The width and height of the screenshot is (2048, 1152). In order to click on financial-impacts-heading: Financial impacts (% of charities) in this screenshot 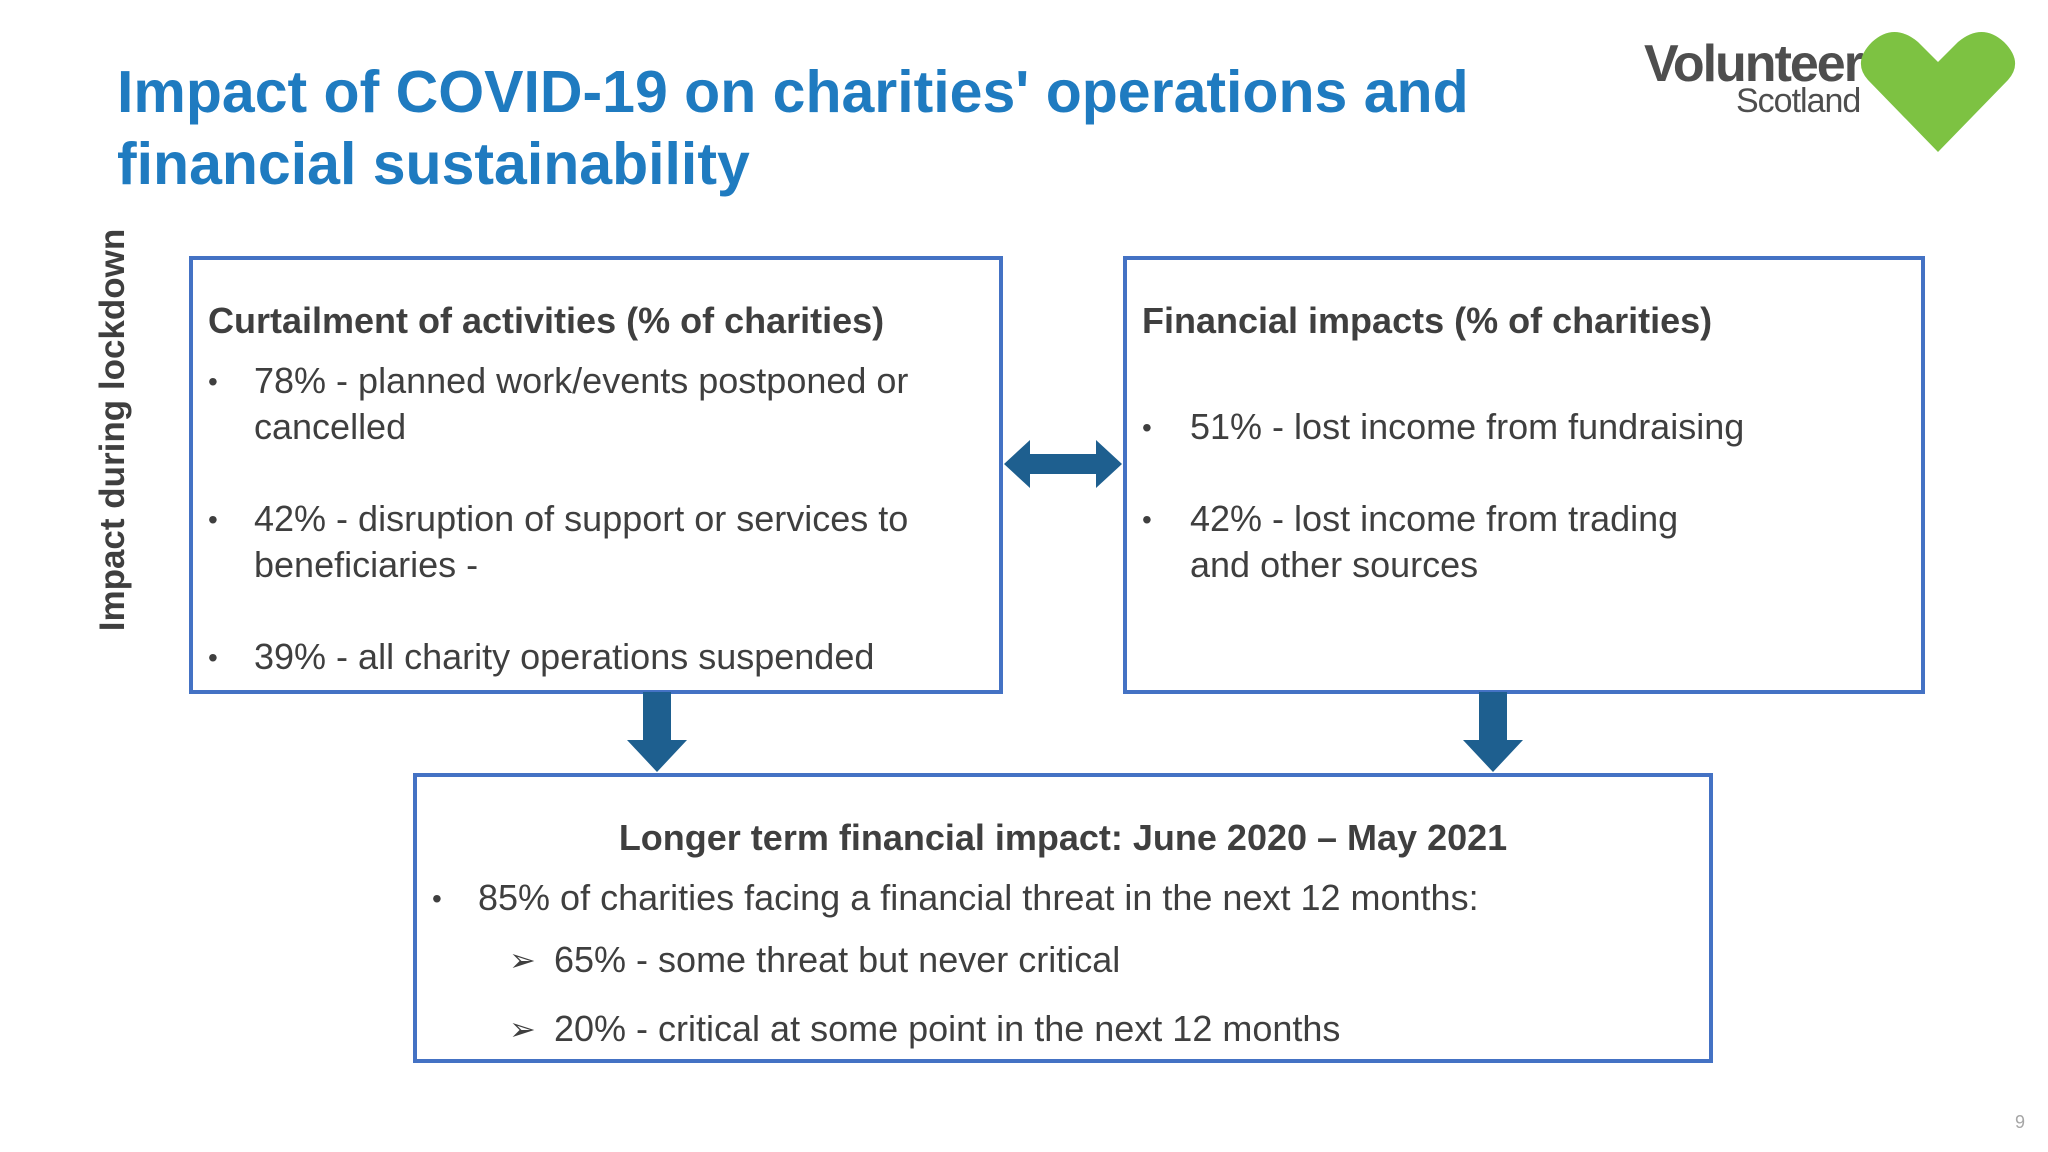, I will do `click(1427, 320)`.